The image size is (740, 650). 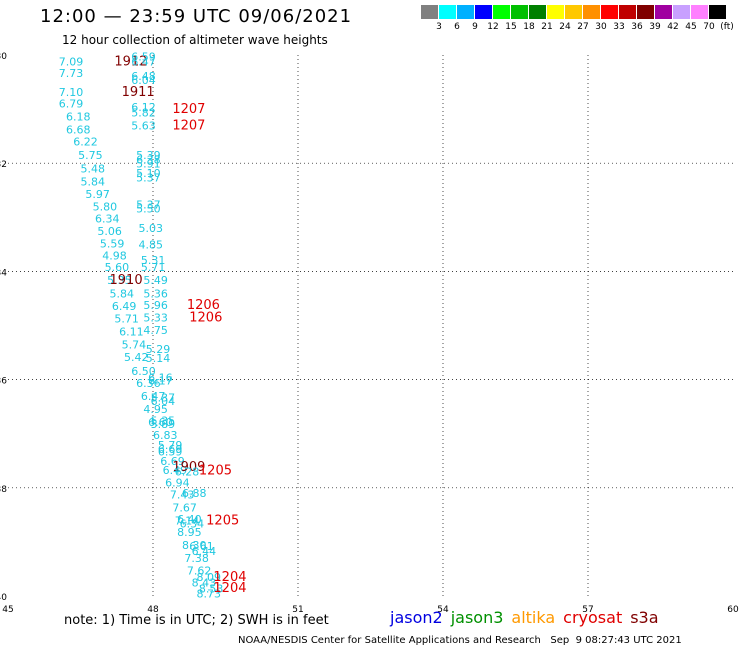 What do you see at coordinates (175, 470) in the screenshot?
I see `wave-height-label: 6.49` at bounding box center [175, 470].